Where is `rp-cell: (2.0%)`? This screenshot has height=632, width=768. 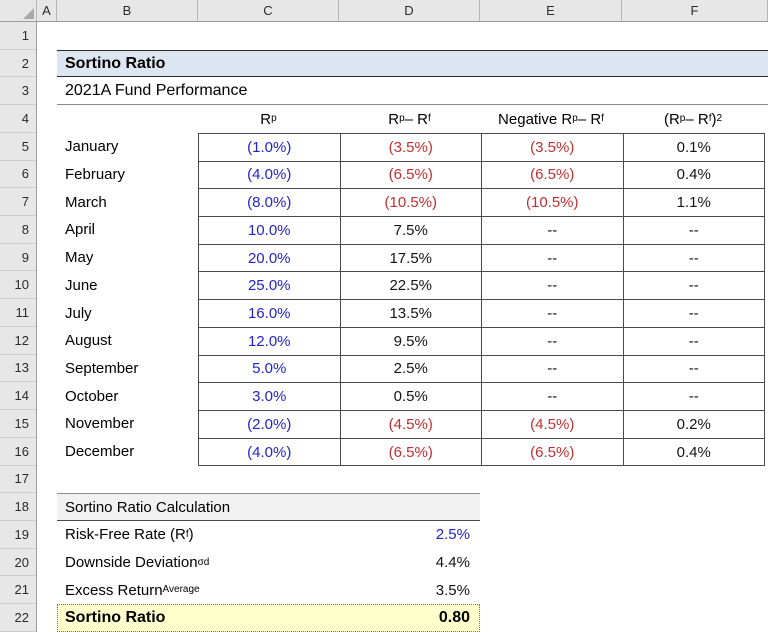 rp-cell: (2.0%) is located at coordinates (270, 425).